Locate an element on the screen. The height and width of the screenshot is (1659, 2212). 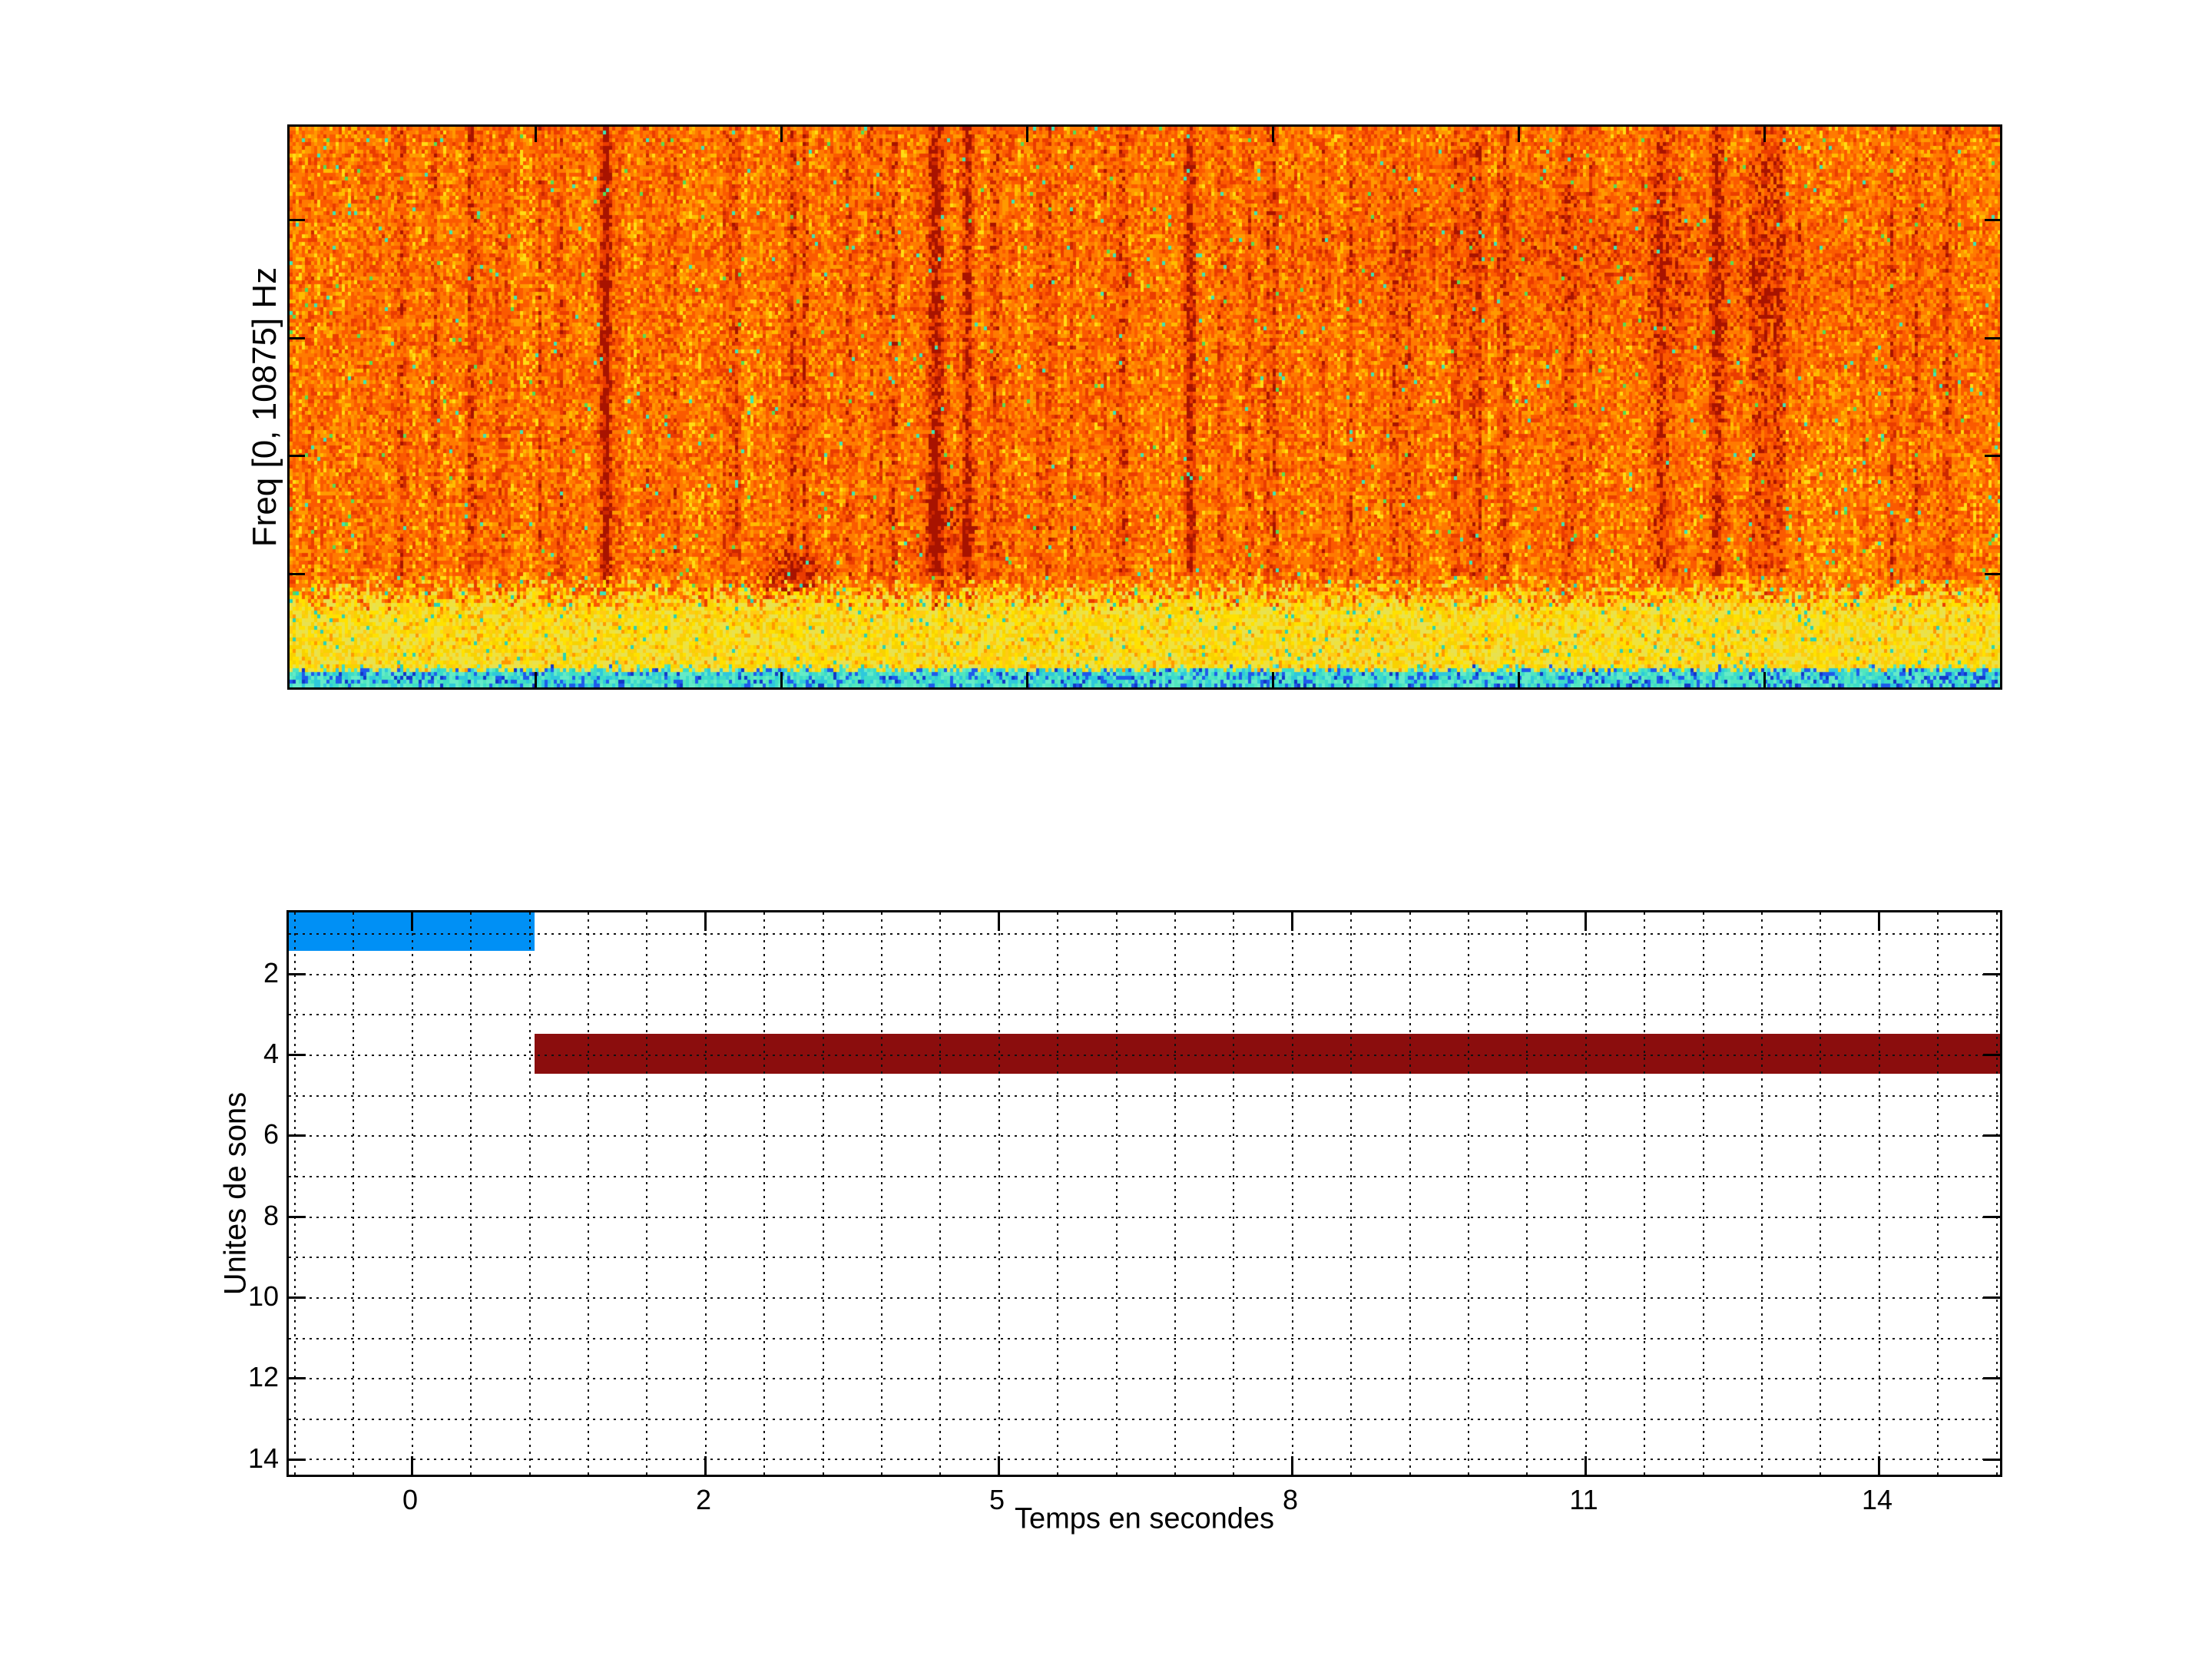
y-tick-label: 12 is located at coordinates (263, 1377).